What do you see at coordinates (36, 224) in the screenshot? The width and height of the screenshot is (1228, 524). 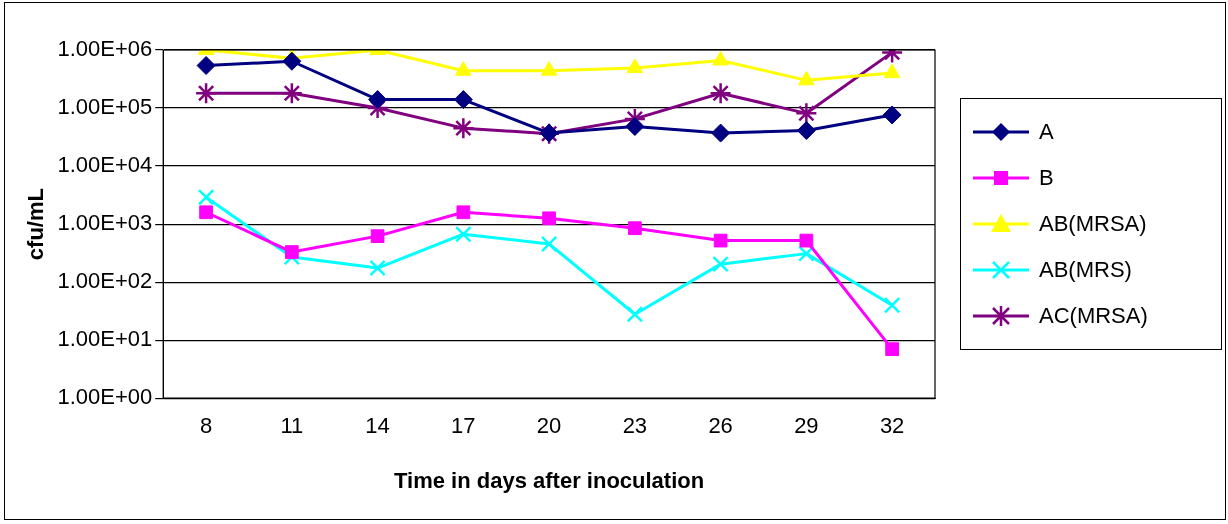 I see `y-axis-title: cfu/mL` at bounding box center [36, 224].